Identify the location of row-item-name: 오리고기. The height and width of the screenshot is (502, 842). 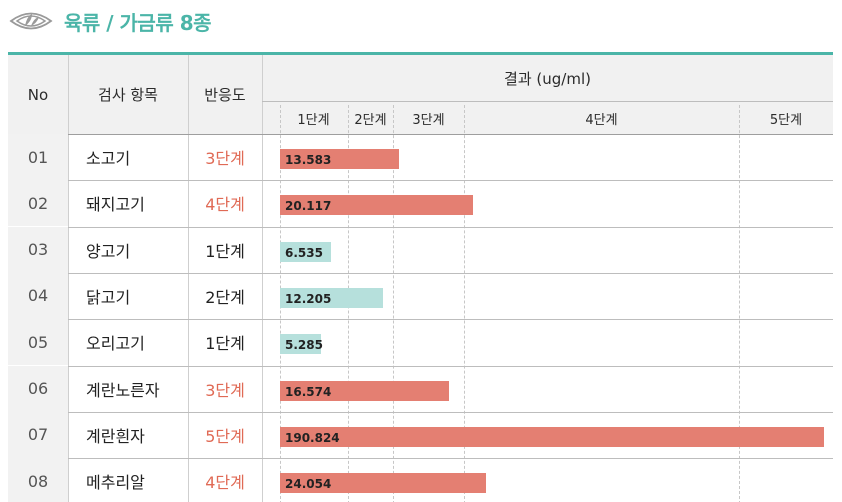
(115, 344).